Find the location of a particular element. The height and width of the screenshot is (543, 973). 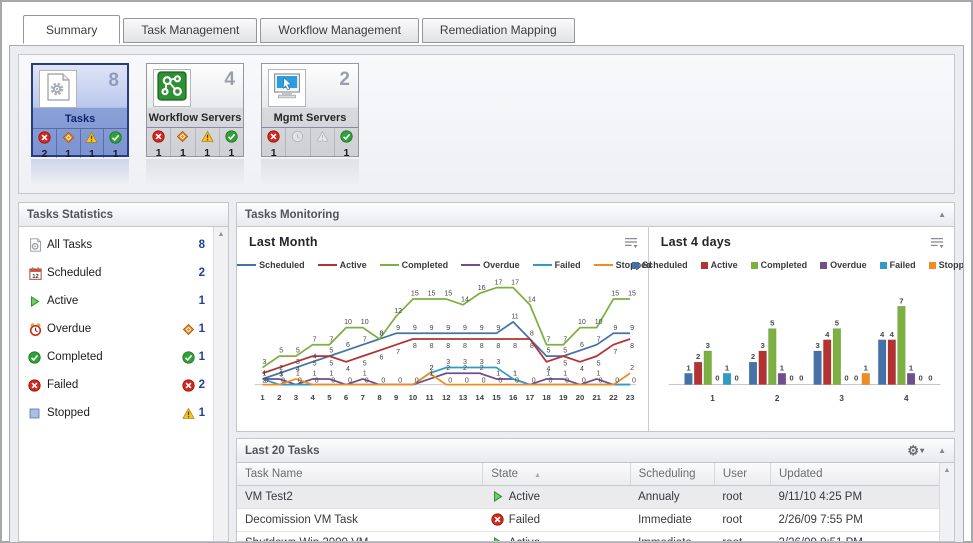

stopped-icon is located at coordinates (37, 413).